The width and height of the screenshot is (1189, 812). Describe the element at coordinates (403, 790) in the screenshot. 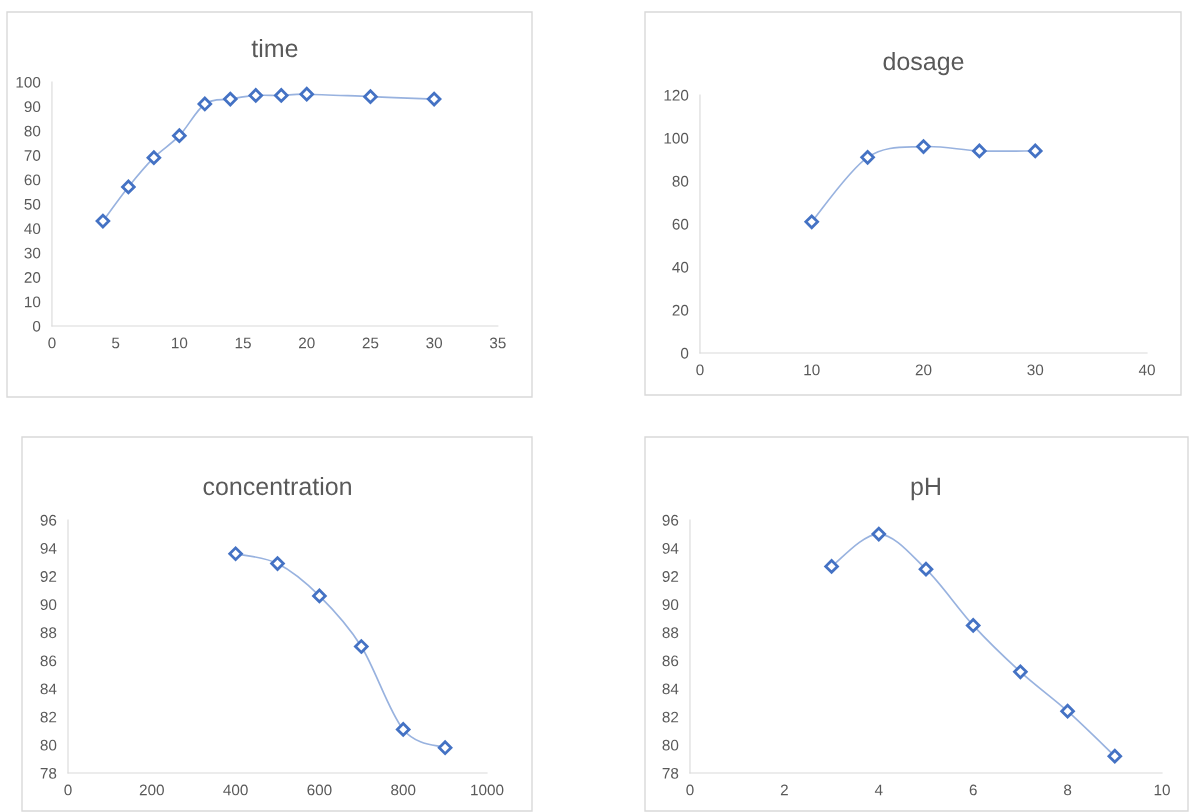

I see `x-tick-label: 800` at that location.